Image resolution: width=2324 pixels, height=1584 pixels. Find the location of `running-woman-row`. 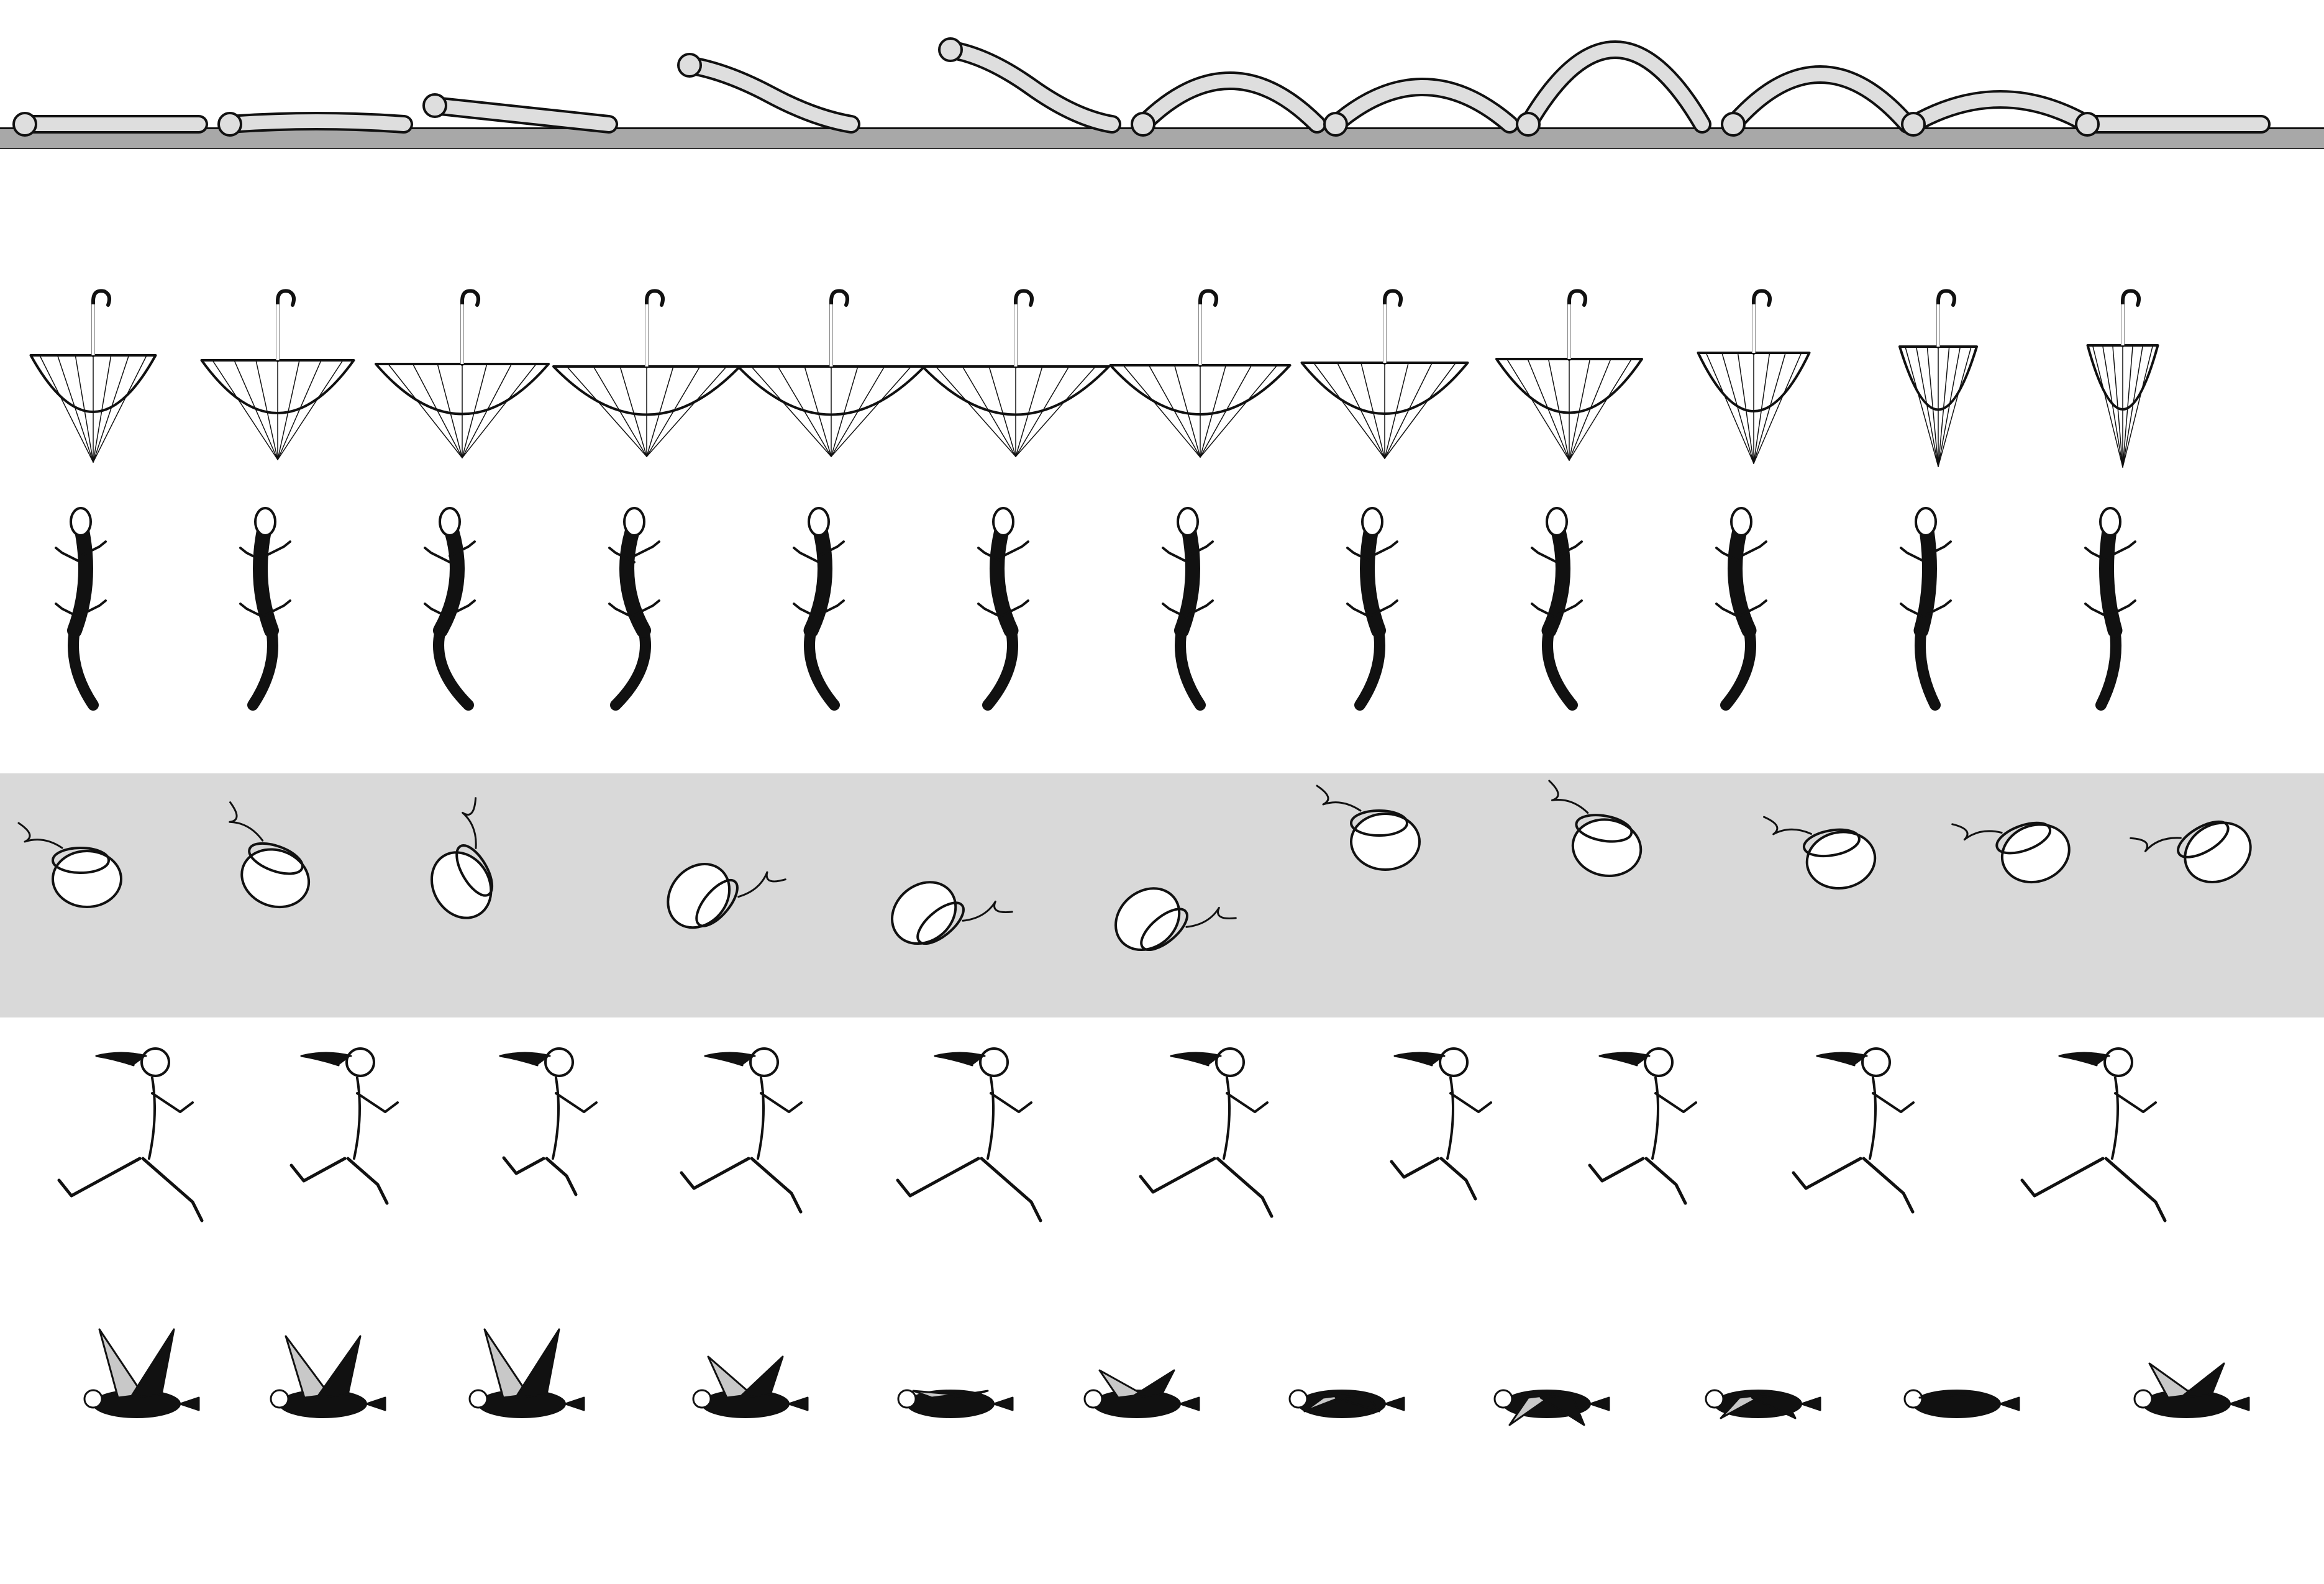

running-woman-row is located at coordinates (1112, 1134).